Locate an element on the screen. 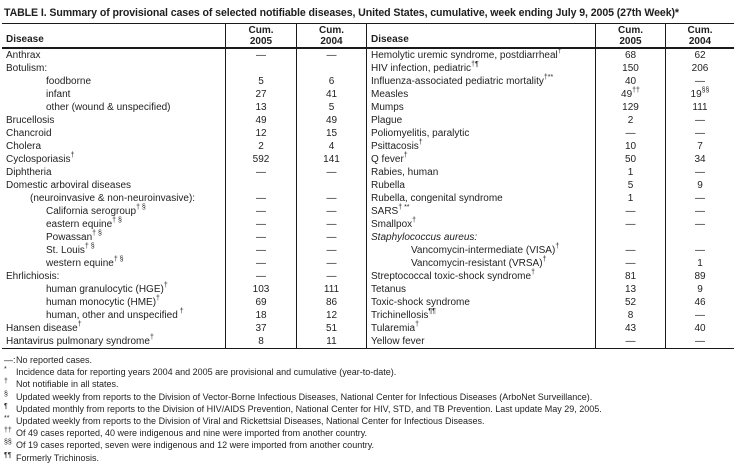  footnote-marker: §§ is located at coordinates (8, 443).